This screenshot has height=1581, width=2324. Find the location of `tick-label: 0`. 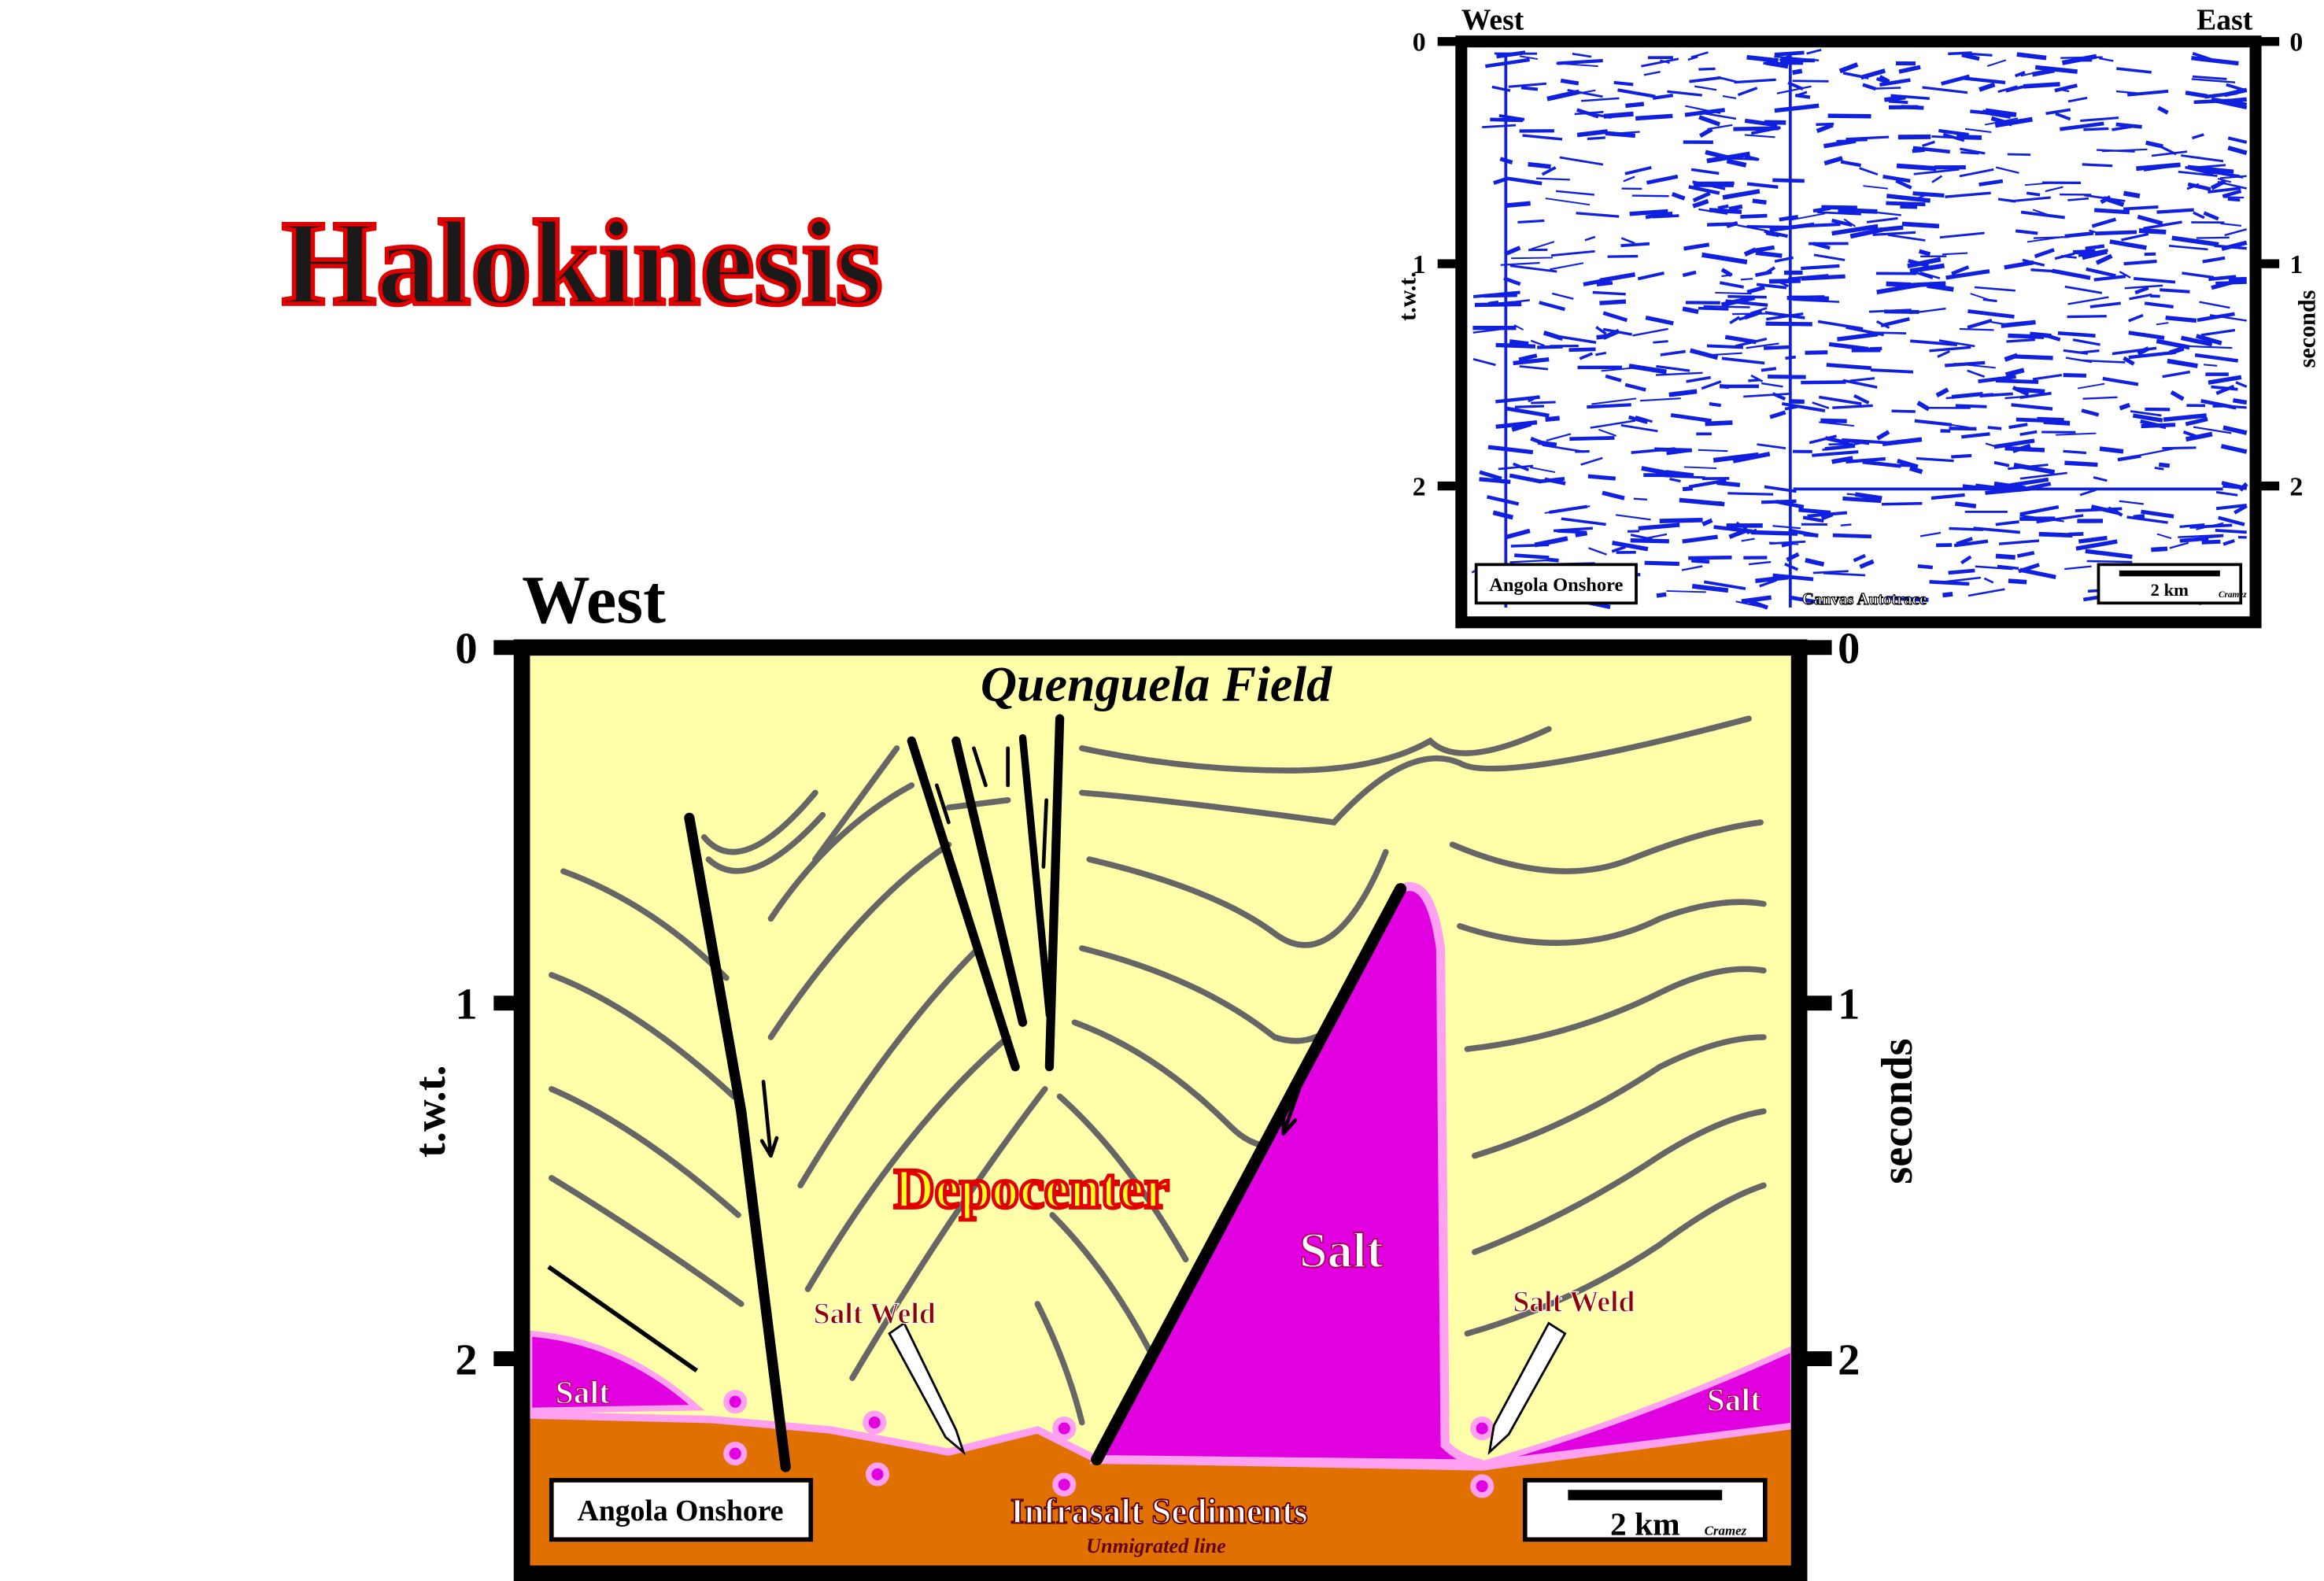

tick-label: 0 is located at coordinates (1419, 43).